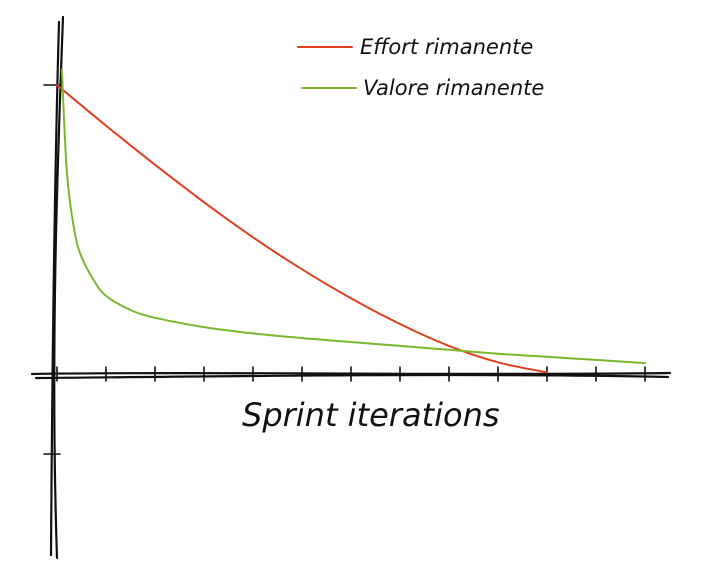 The height and width of the screenshot is (580, 721). Describe the element at coordinates (420, 67) in the screenshot. I see `legend: Effort rimanente Valore rimanente` at that location.